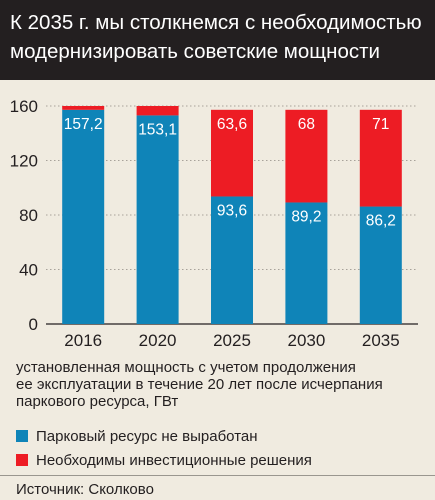 This screenshot has width=435, height=500. Describe the element at coordinates (158, 340) in the screenshot. I see `x-tick-label: 2020` at that location.